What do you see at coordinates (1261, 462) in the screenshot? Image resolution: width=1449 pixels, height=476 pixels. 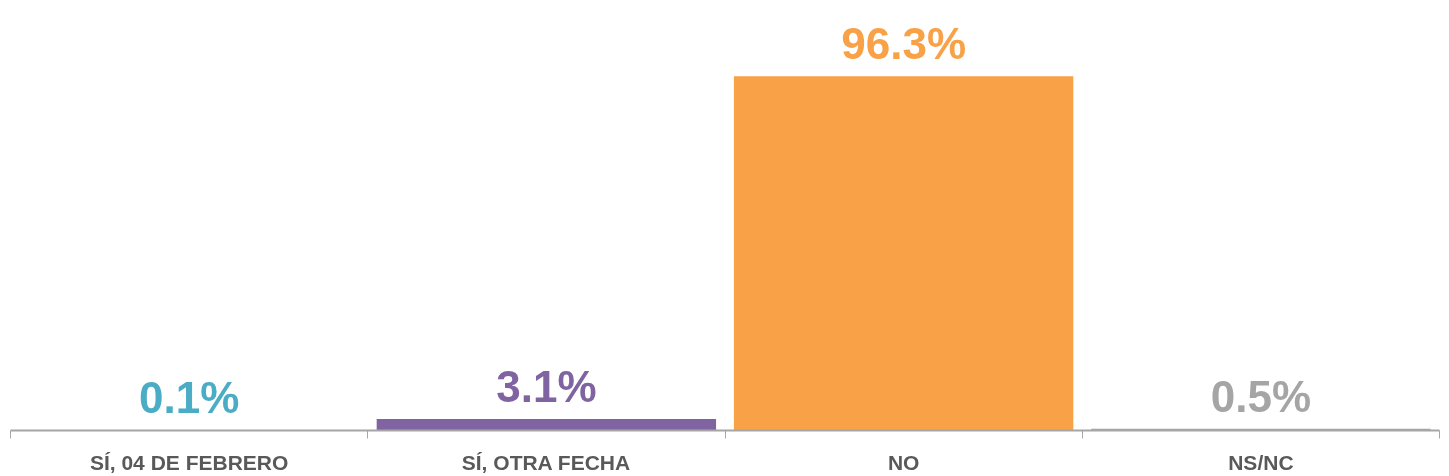 I see `x-tick-label: NS/NC` at bounding box center [1261, 462].